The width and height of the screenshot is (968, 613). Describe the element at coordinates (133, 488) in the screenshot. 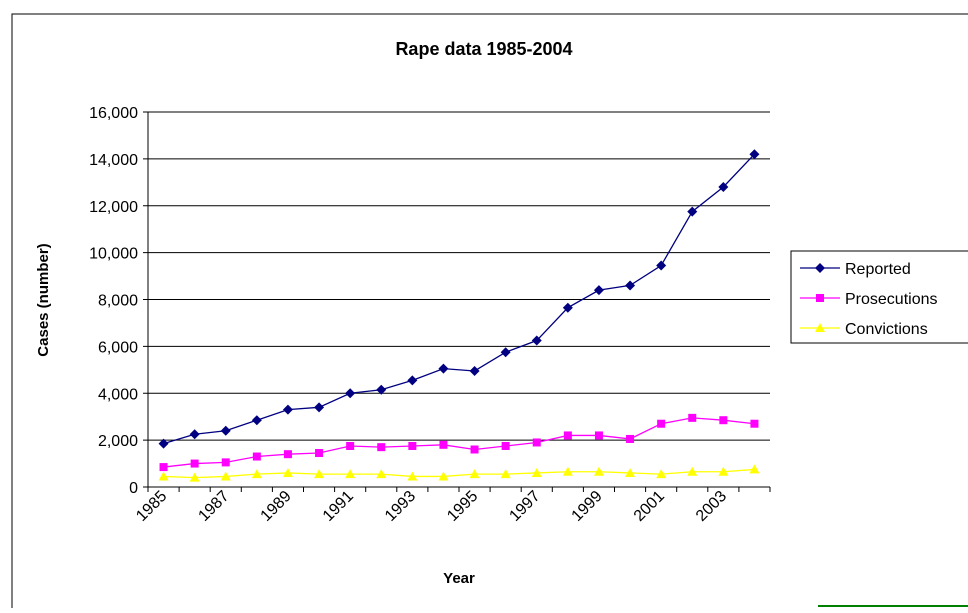

I see `y-tick-label: 0` at that location.